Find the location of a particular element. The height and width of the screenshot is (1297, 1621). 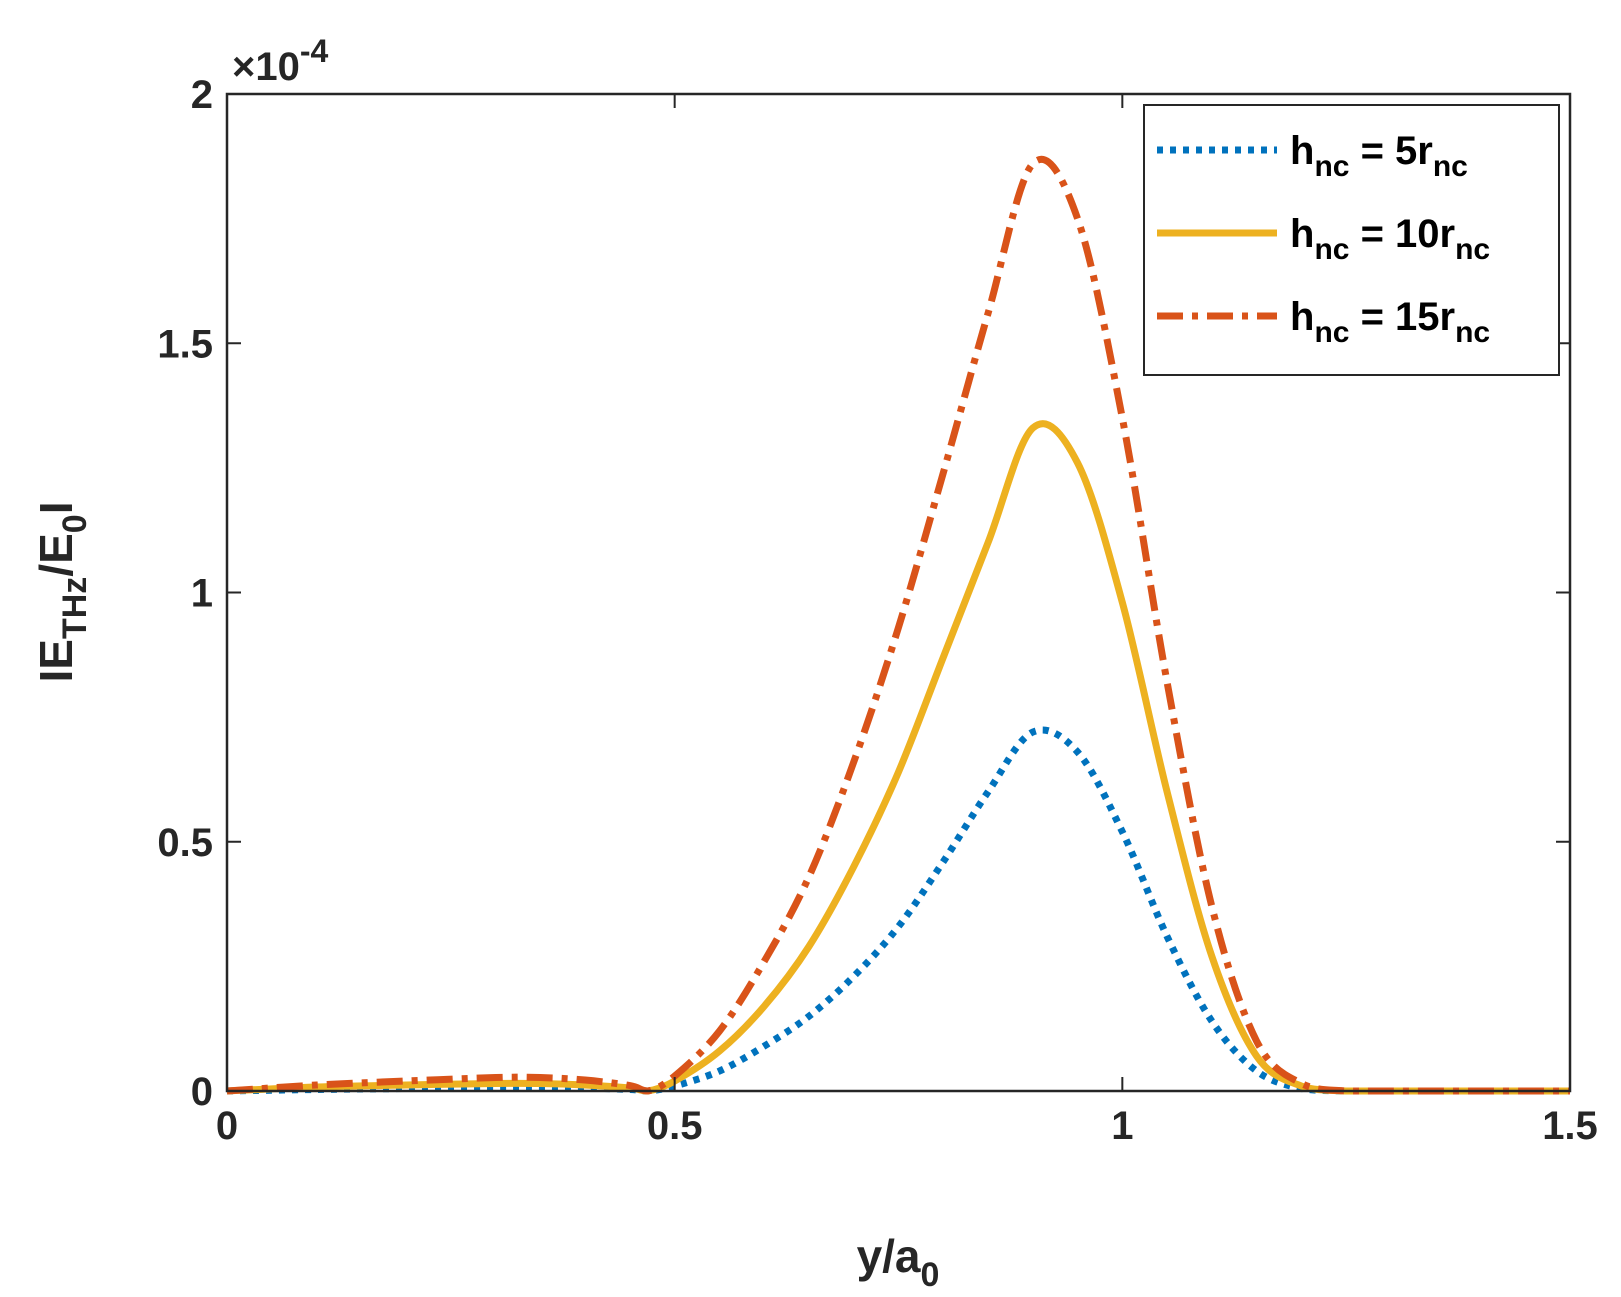

y-axis-title-sub1: THz is located at coordinates (75, 608).